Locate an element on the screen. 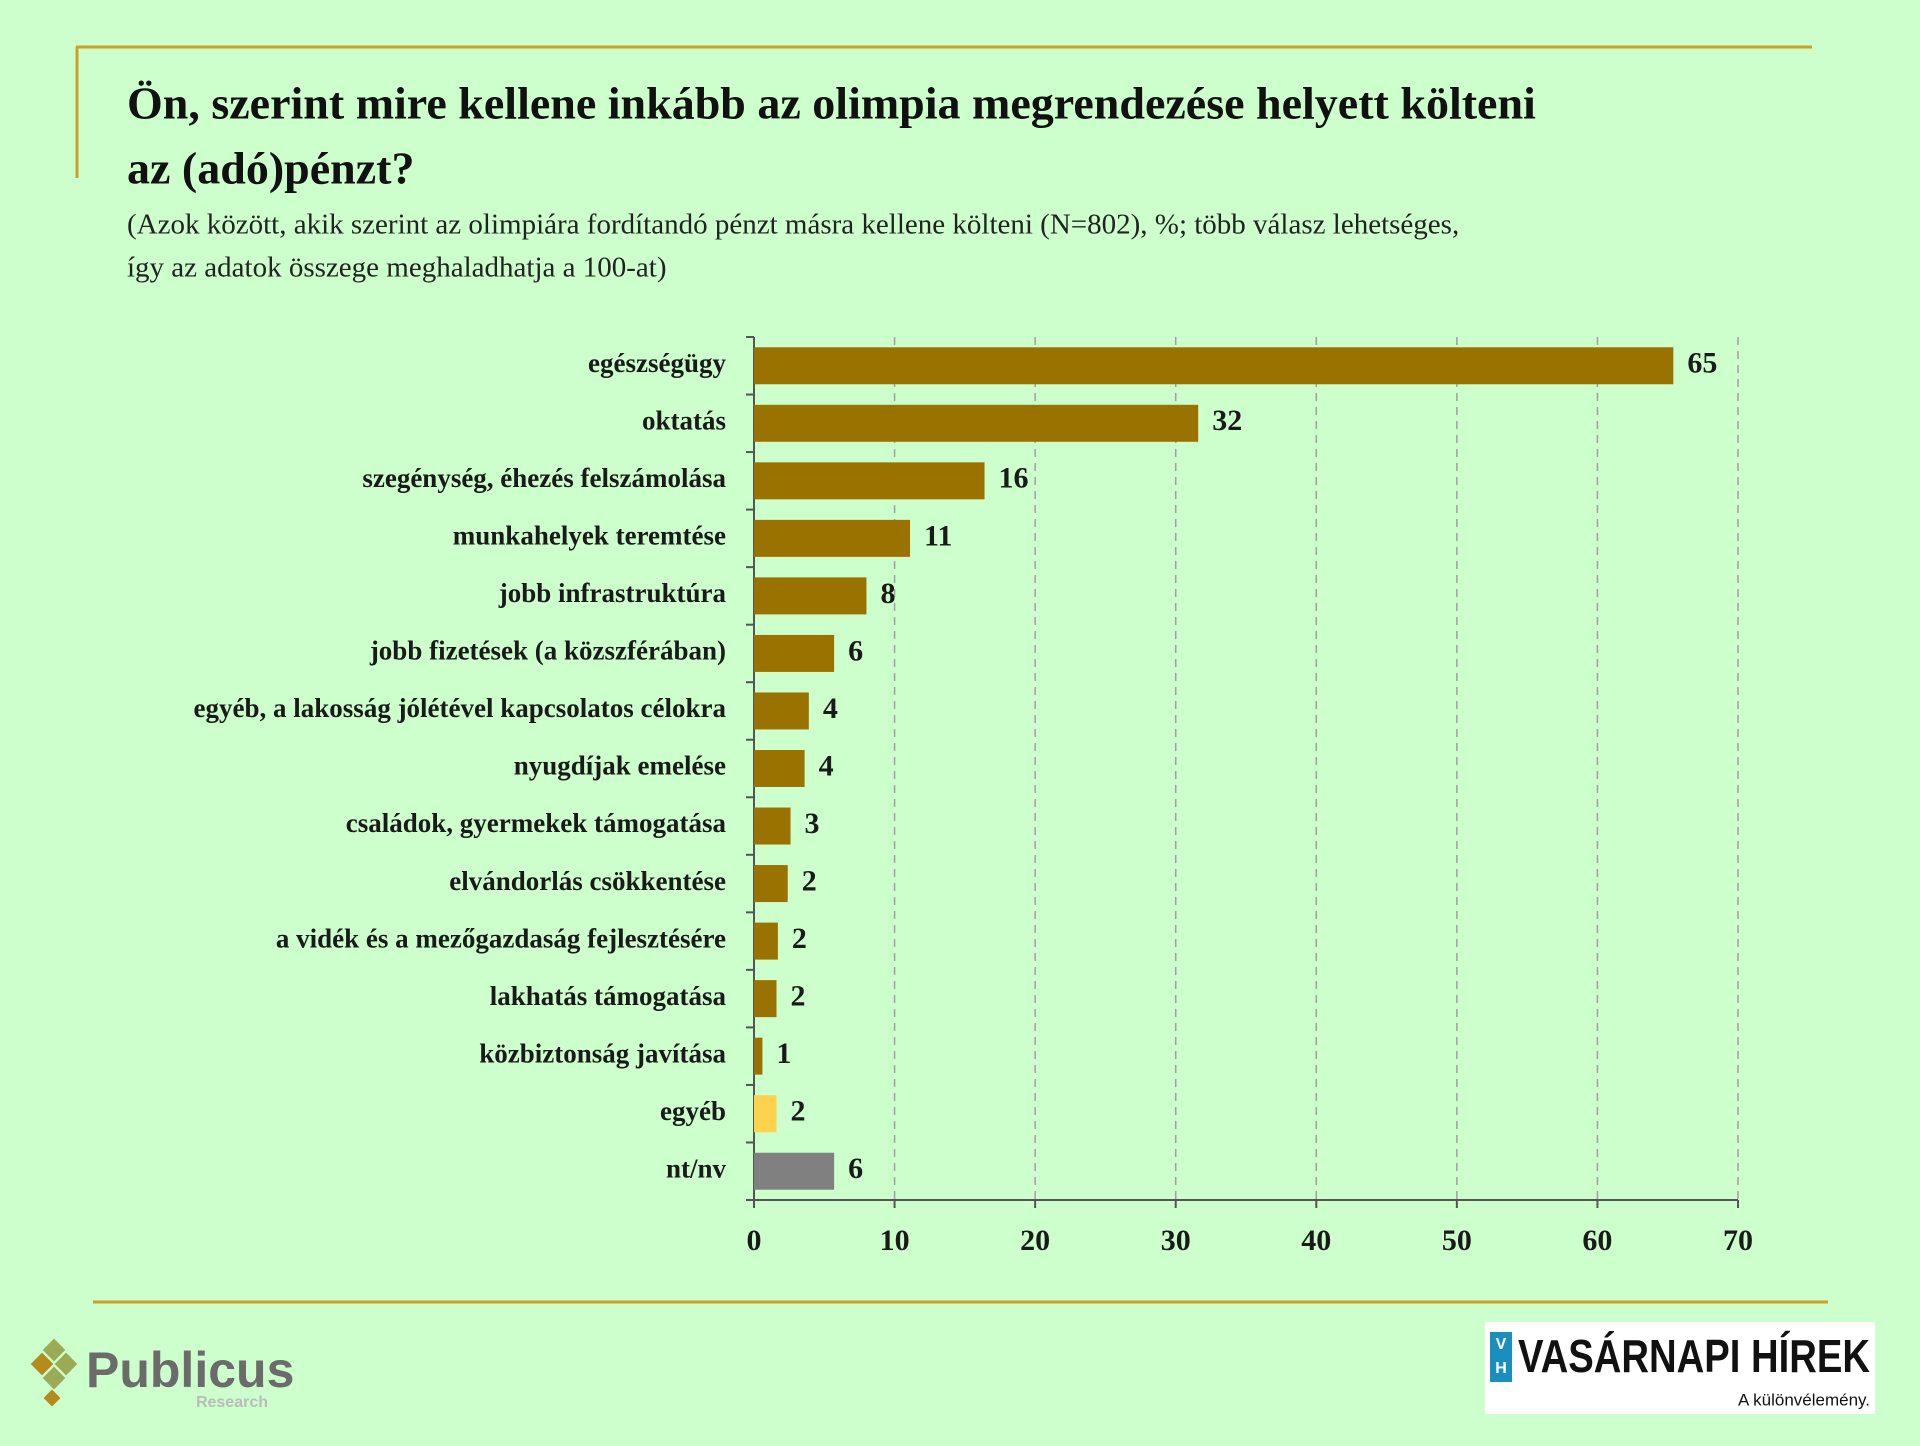  x-tick-label: 30 is located at coordinates (1176, 1240).